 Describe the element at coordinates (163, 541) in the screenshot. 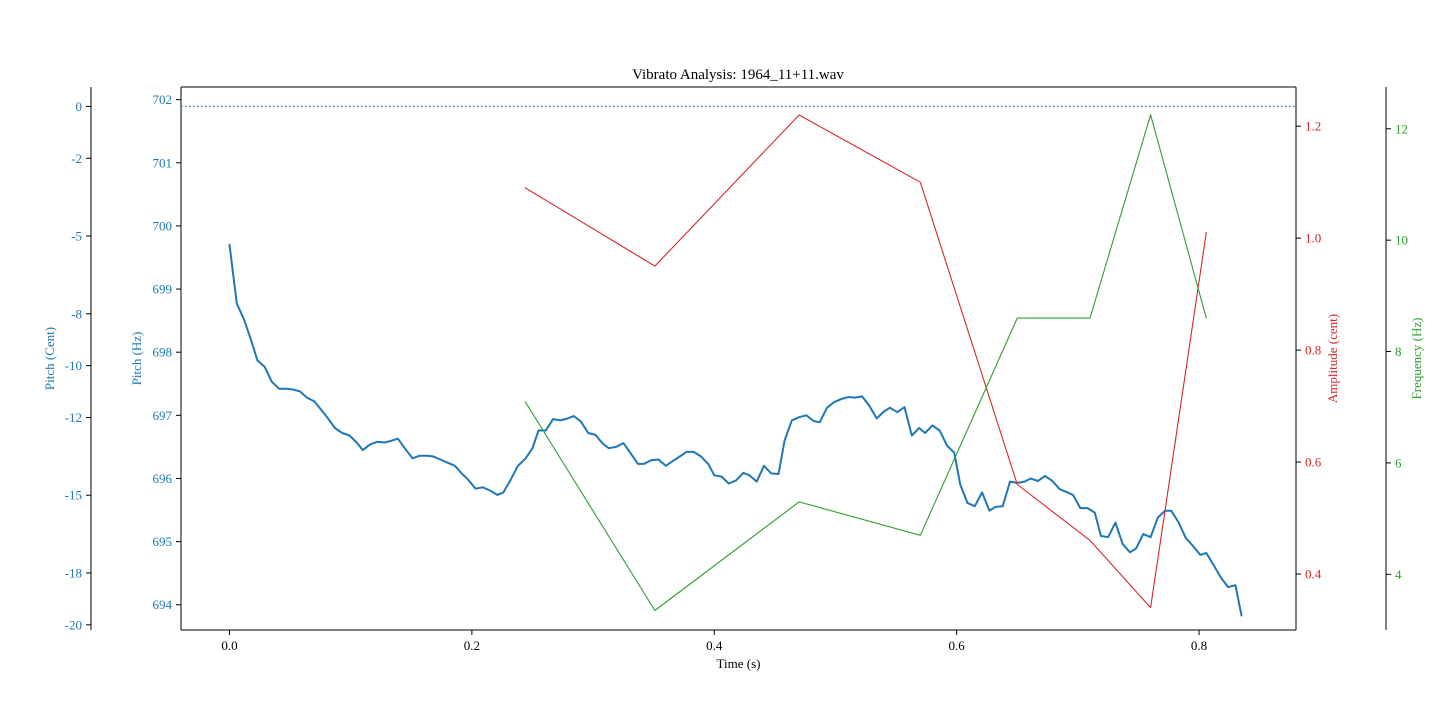

I see `pitch-hz-tick-label: 695` at that location.